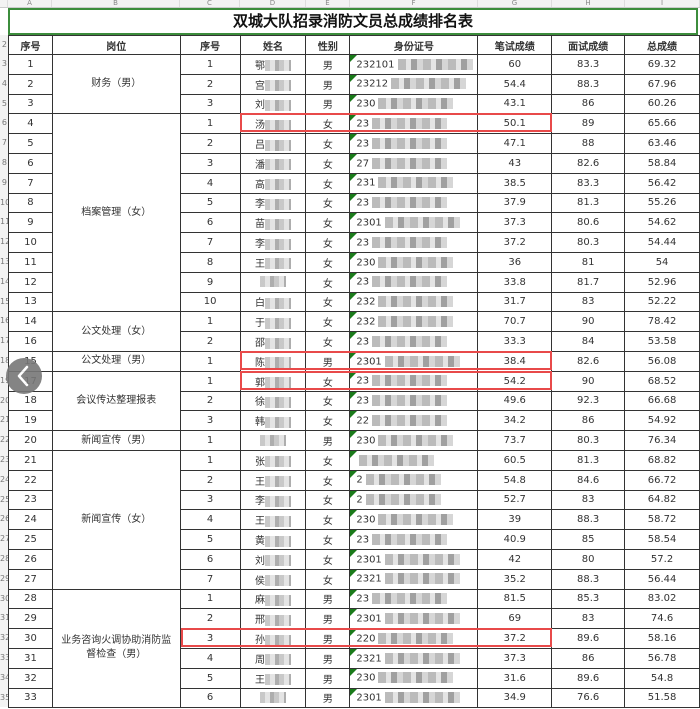 This screenshot has height=709, width=700. I want to click on total-score-cell: 64.82, so click(662, 500).